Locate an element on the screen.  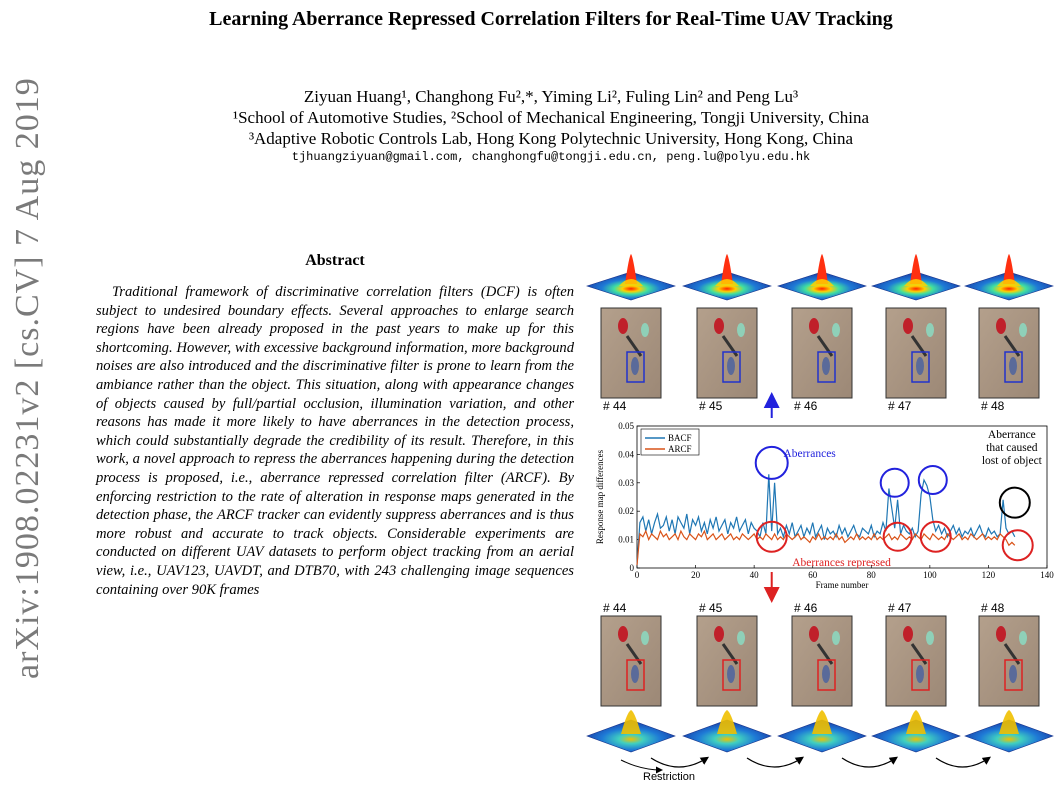
y-tick-label: 0.03 is located at coordinates (626, 483).